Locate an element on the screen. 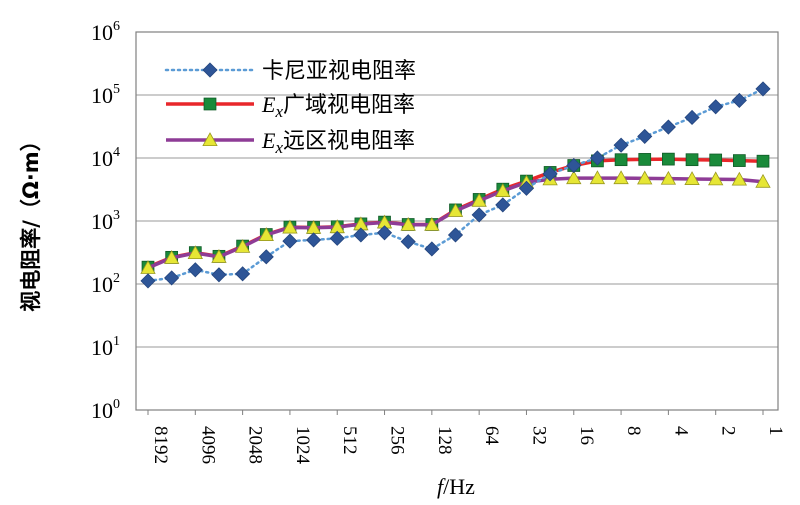  series-line is located at coordinates (455, 223).